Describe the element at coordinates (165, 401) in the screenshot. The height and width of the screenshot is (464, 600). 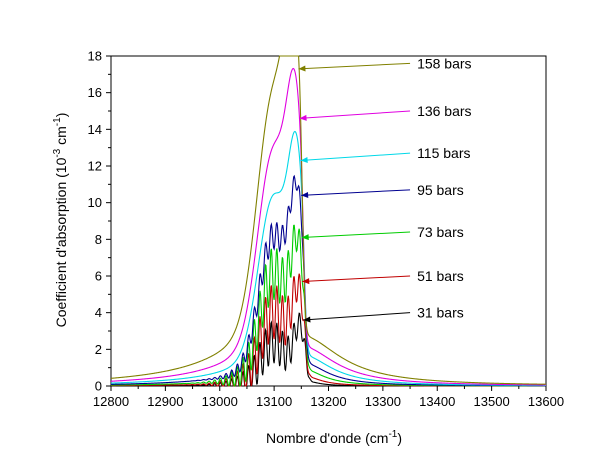
I see `x-tick-label: 12900` at that location.